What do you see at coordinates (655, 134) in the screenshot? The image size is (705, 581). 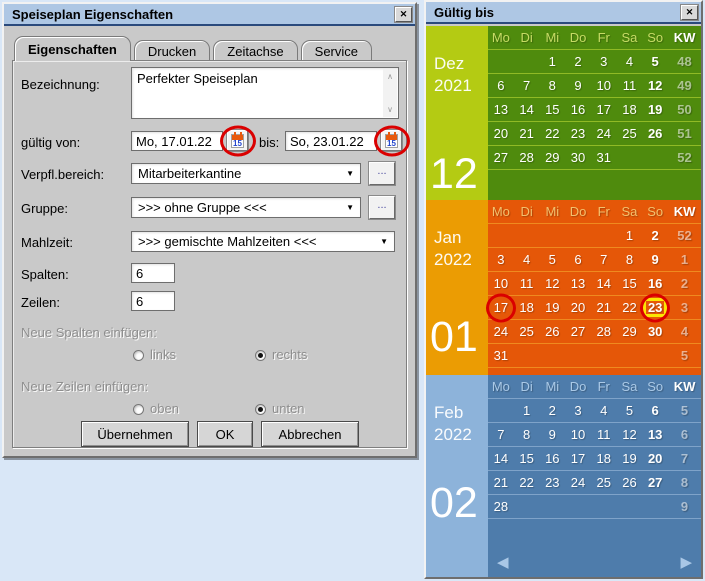 I see `calendar-day-dez-26: 26` at bounding box center [655, 134].